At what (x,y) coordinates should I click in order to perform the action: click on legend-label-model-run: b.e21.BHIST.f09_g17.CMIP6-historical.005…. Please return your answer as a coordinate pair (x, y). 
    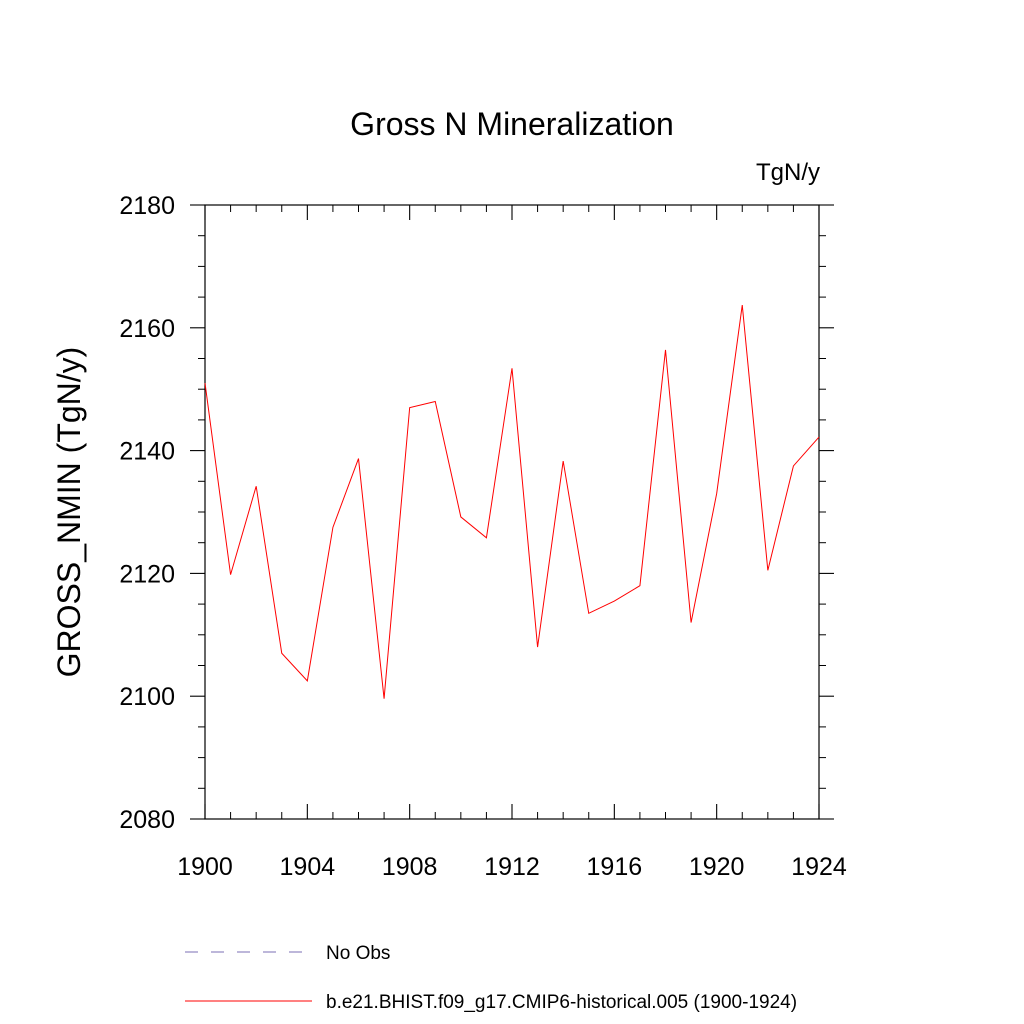
    Looking at the image, I should click on (561, 1002).